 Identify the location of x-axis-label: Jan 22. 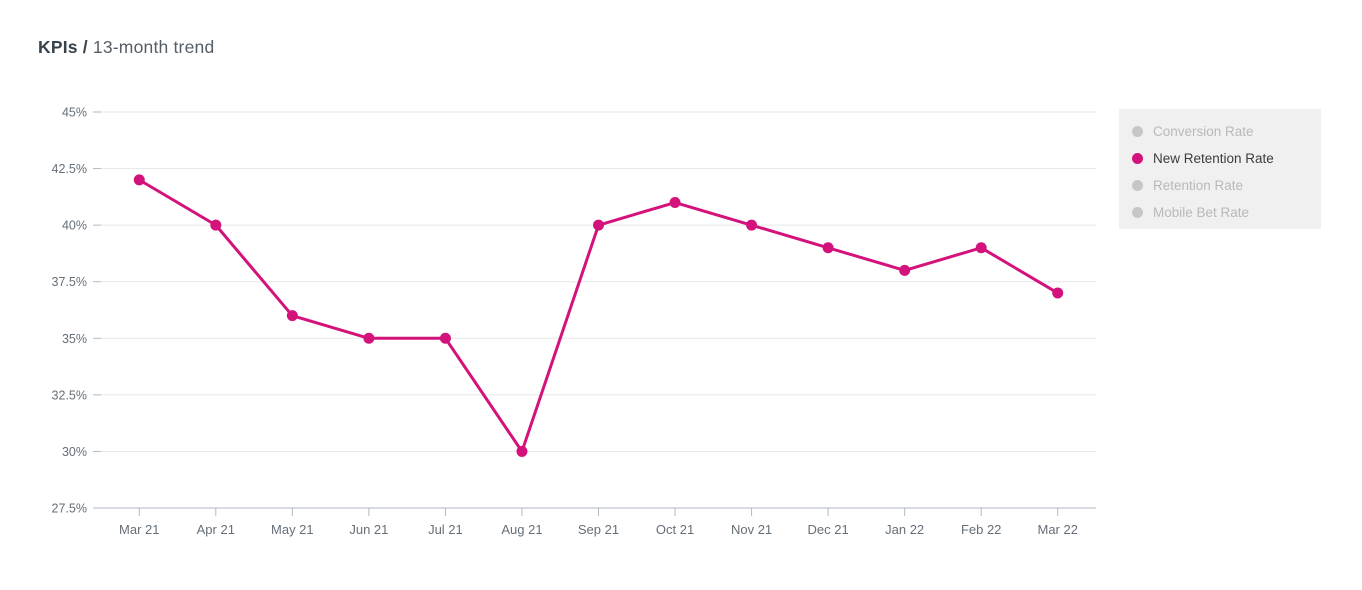
(904, 529).